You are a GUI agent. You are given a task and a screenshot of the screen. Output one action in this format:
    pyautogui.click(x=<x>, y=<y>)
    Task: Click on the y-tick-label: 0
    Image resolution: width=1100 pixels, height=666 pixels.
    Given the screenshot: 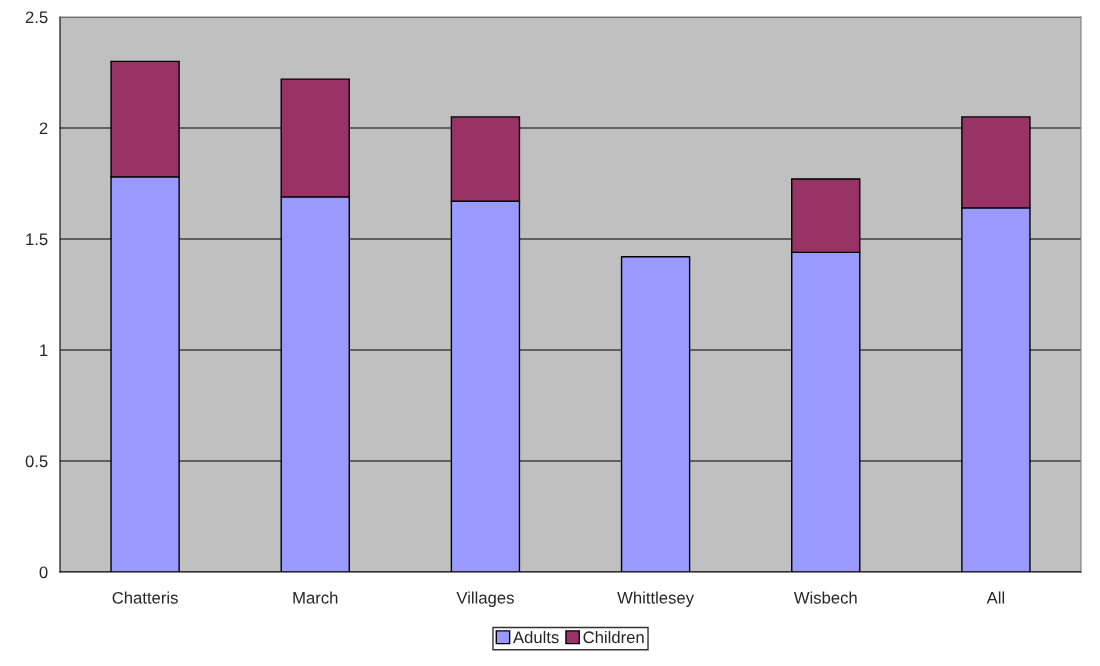 What is the action you would take?
    pyautogui.click(x=43, y=572)
    